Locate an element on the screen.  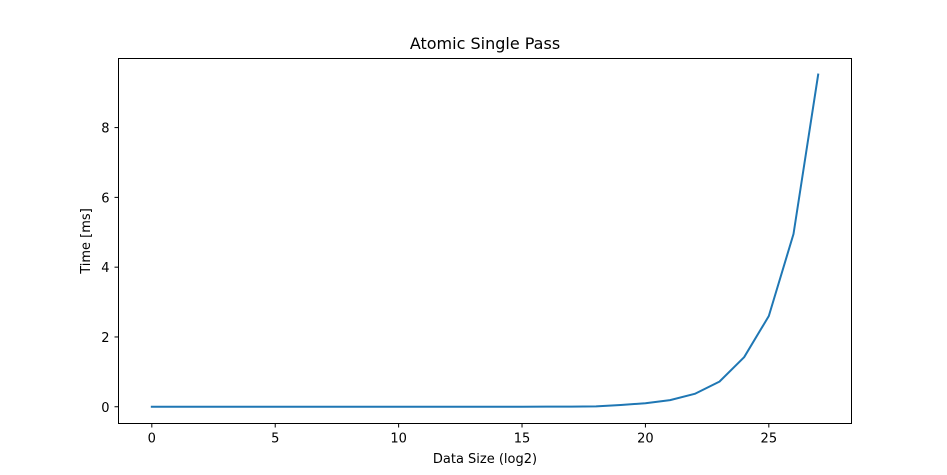
y-tick-label: 2 is located at coordinates (105, 338).